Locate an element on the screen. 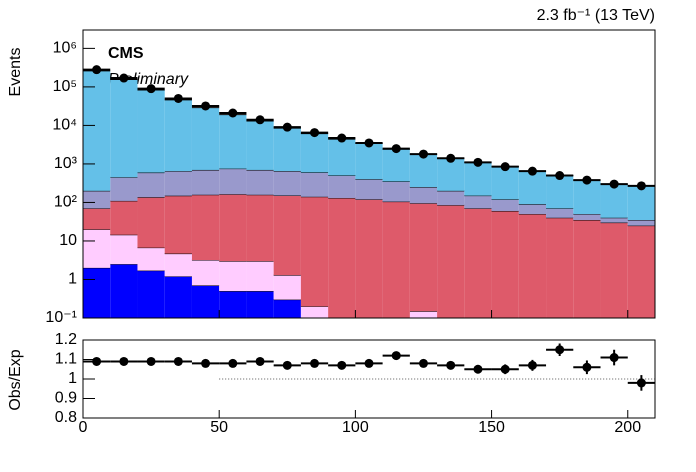 The width and height of the screenshot is (696, 472). y-tick-label: 10 is located at coordinates (68, 240).